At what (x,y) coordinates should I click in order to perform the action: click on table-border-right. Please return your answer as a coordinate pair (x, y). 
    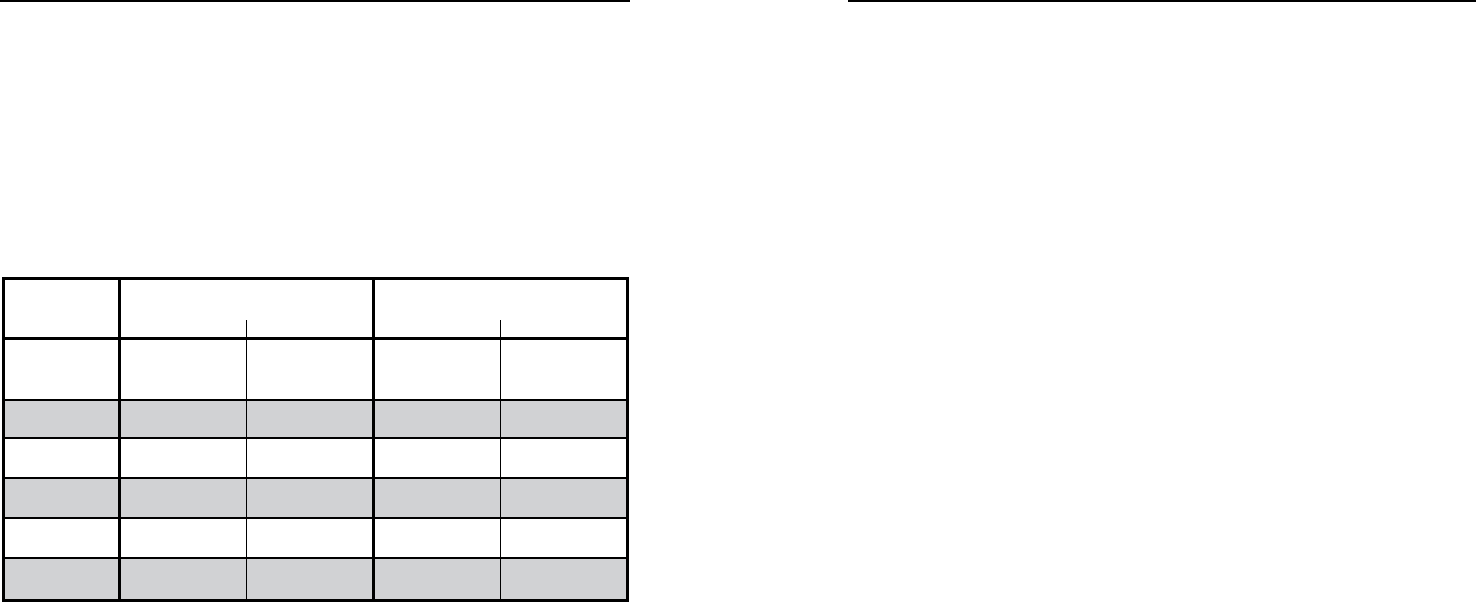
    Looking at the image, I should click on (627, 439).